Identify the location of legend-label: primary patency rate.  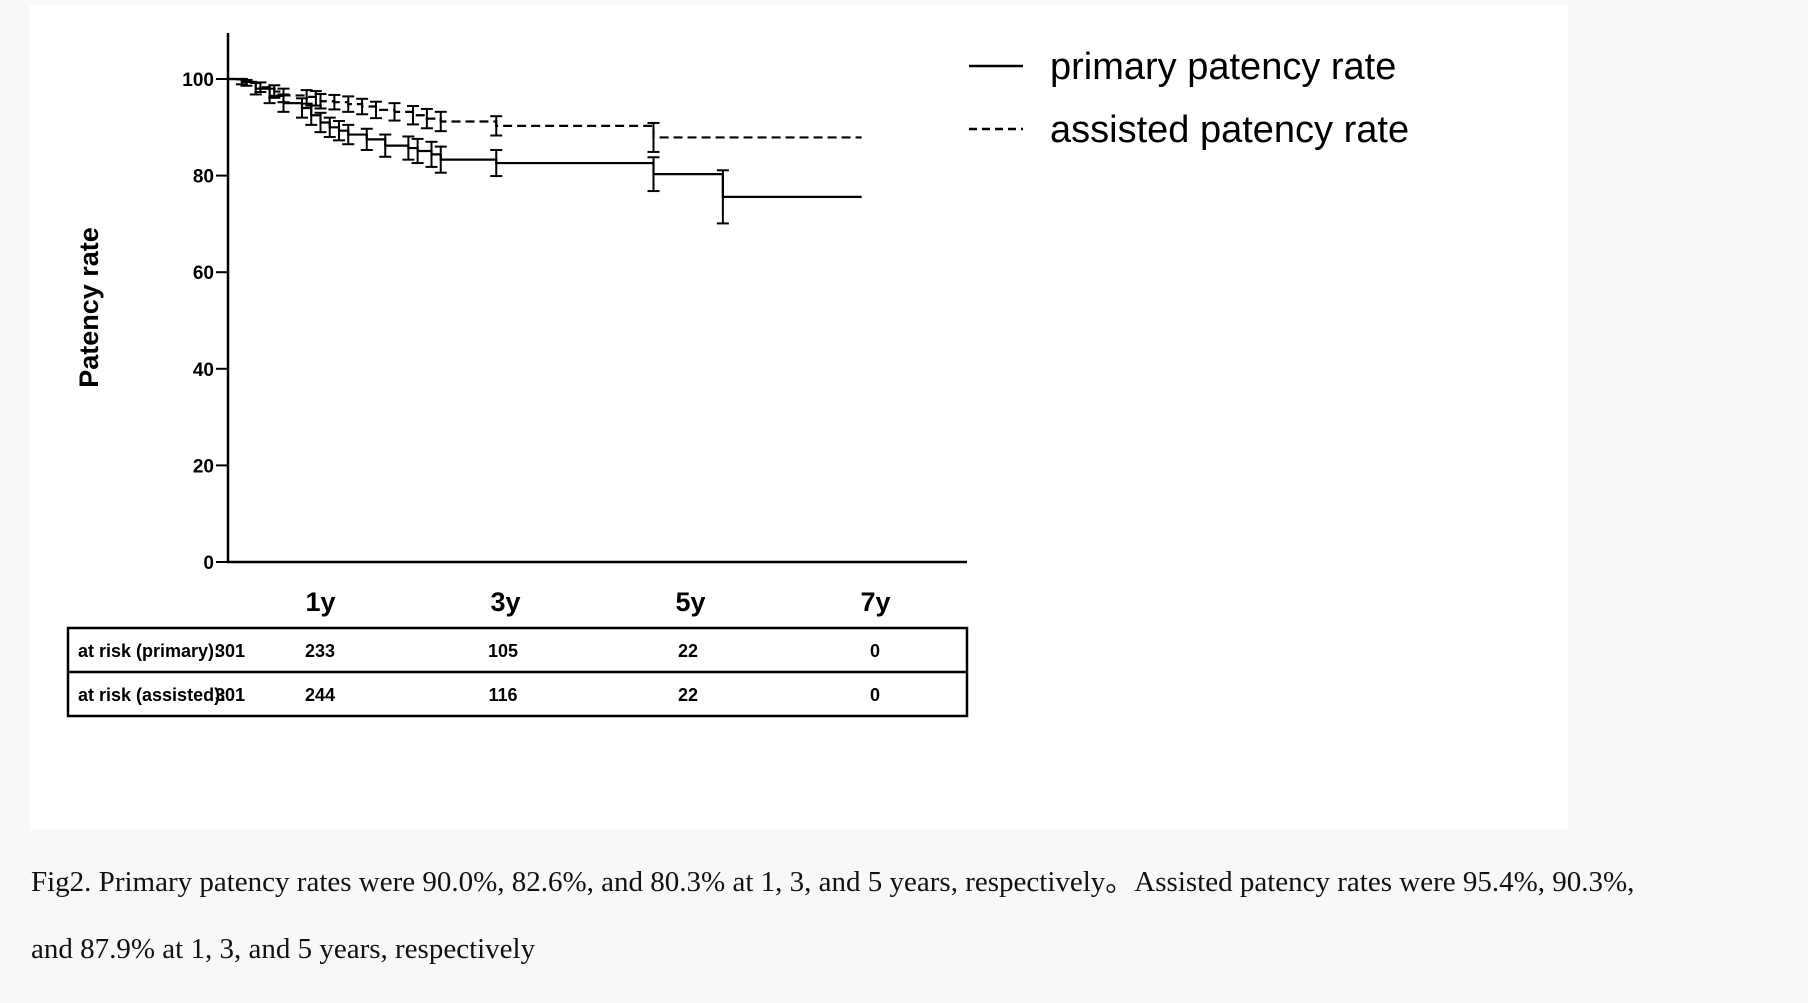
(1223, 67).